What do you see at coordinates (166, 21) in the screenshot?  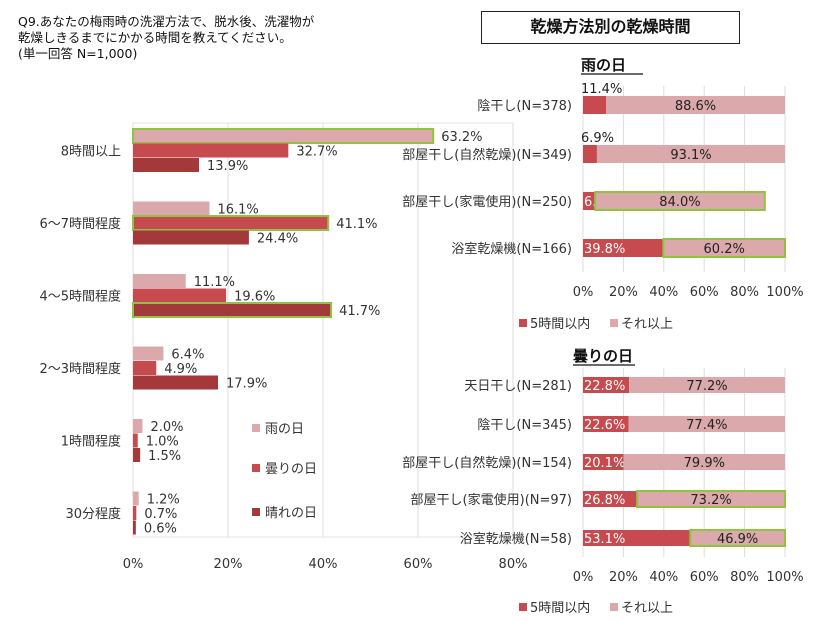 I see `question-line-1: Q9.あなたの梅雨時の洗濯方法で、脱水後、洗濯物が` at bounding box center [166, 21].